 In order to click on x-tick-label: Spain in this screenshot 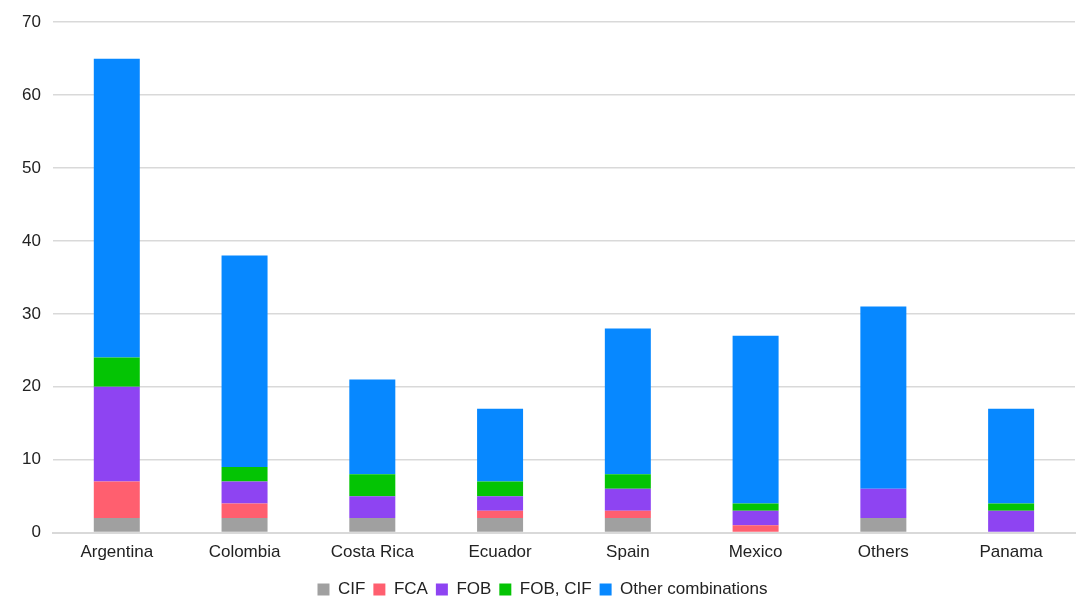, I will do `click(628, 552)`.